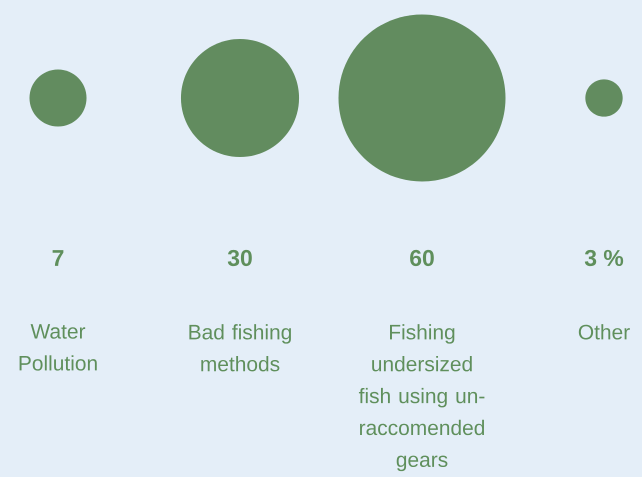  I want to click on data-label: 7, so click(58, 258).